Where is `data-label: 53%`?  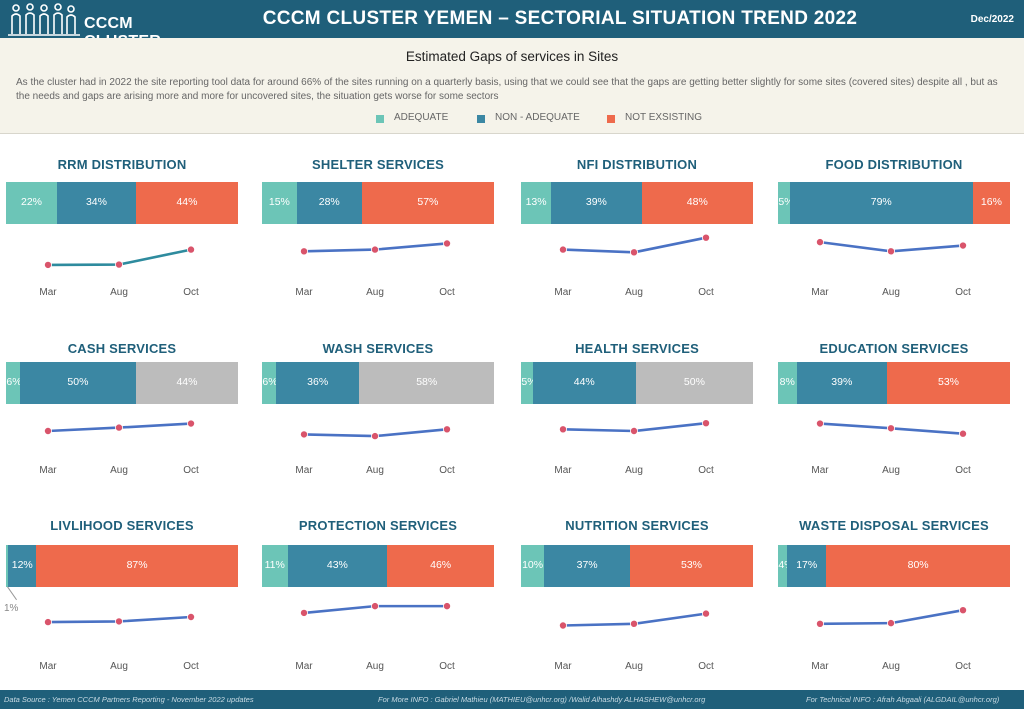
data-label: 53% is located at coordinates (949, 382).